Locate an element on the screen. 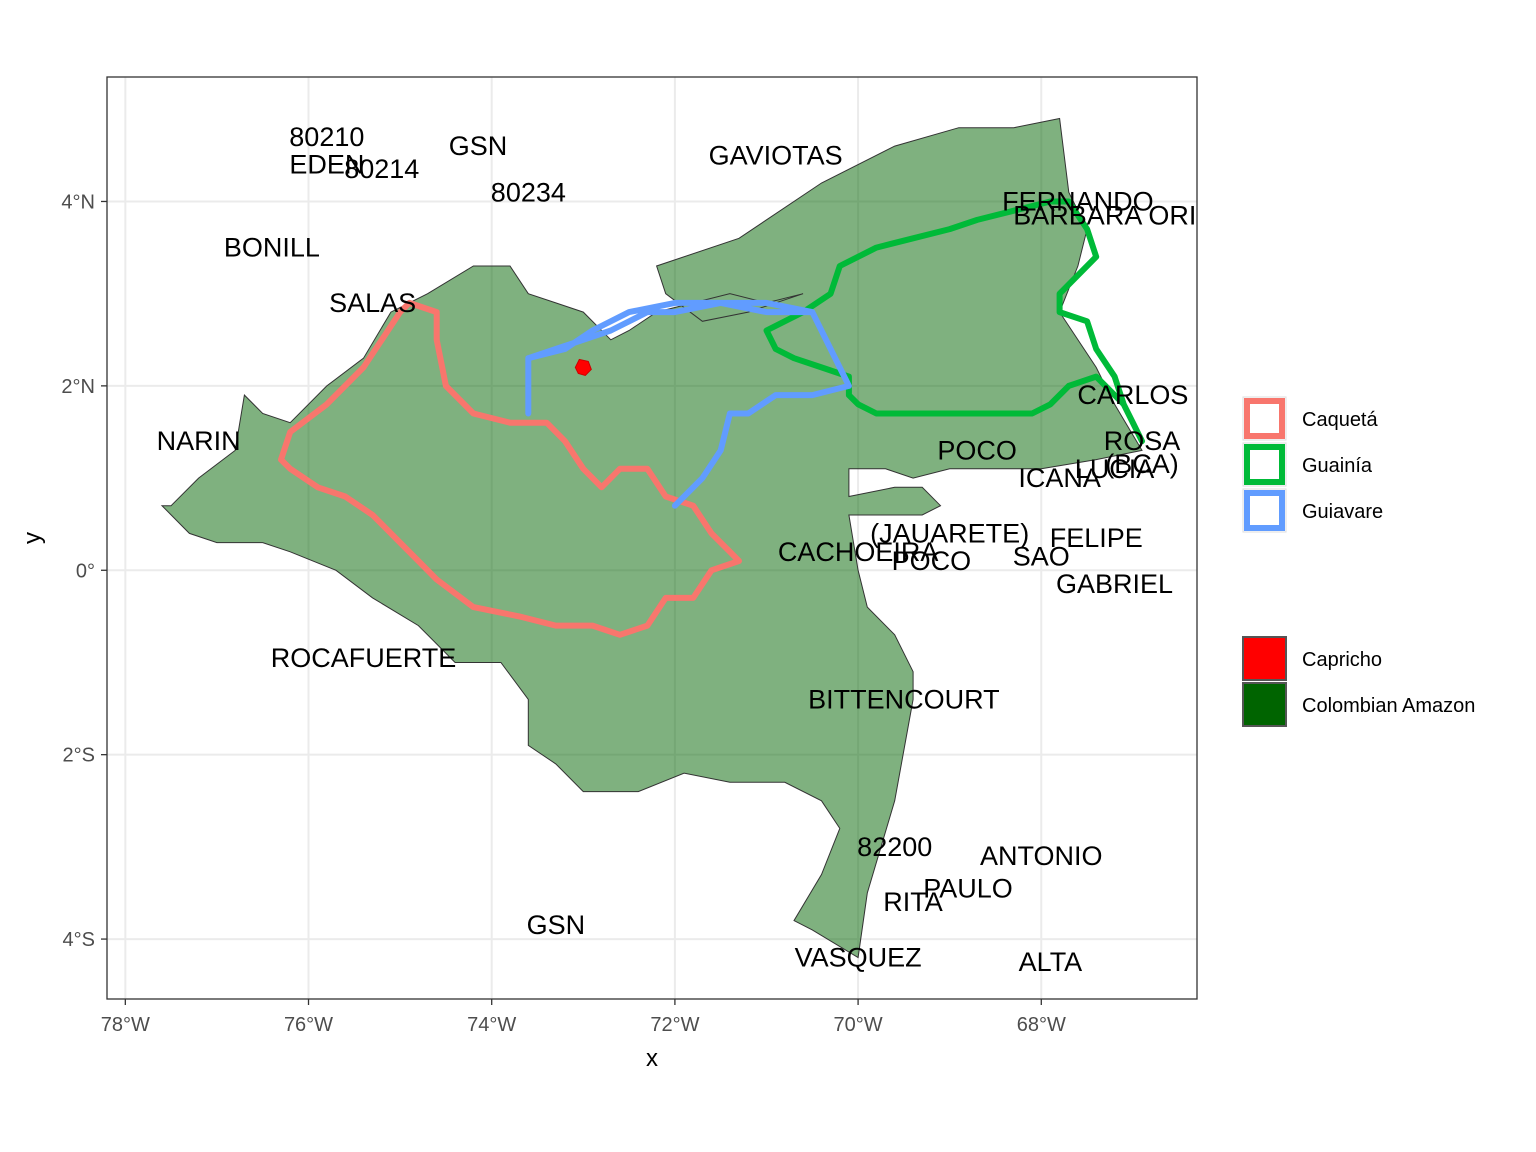 The image size is (1536, 1152). legend-label: Caquetá is located at coordinates (1340, 420).